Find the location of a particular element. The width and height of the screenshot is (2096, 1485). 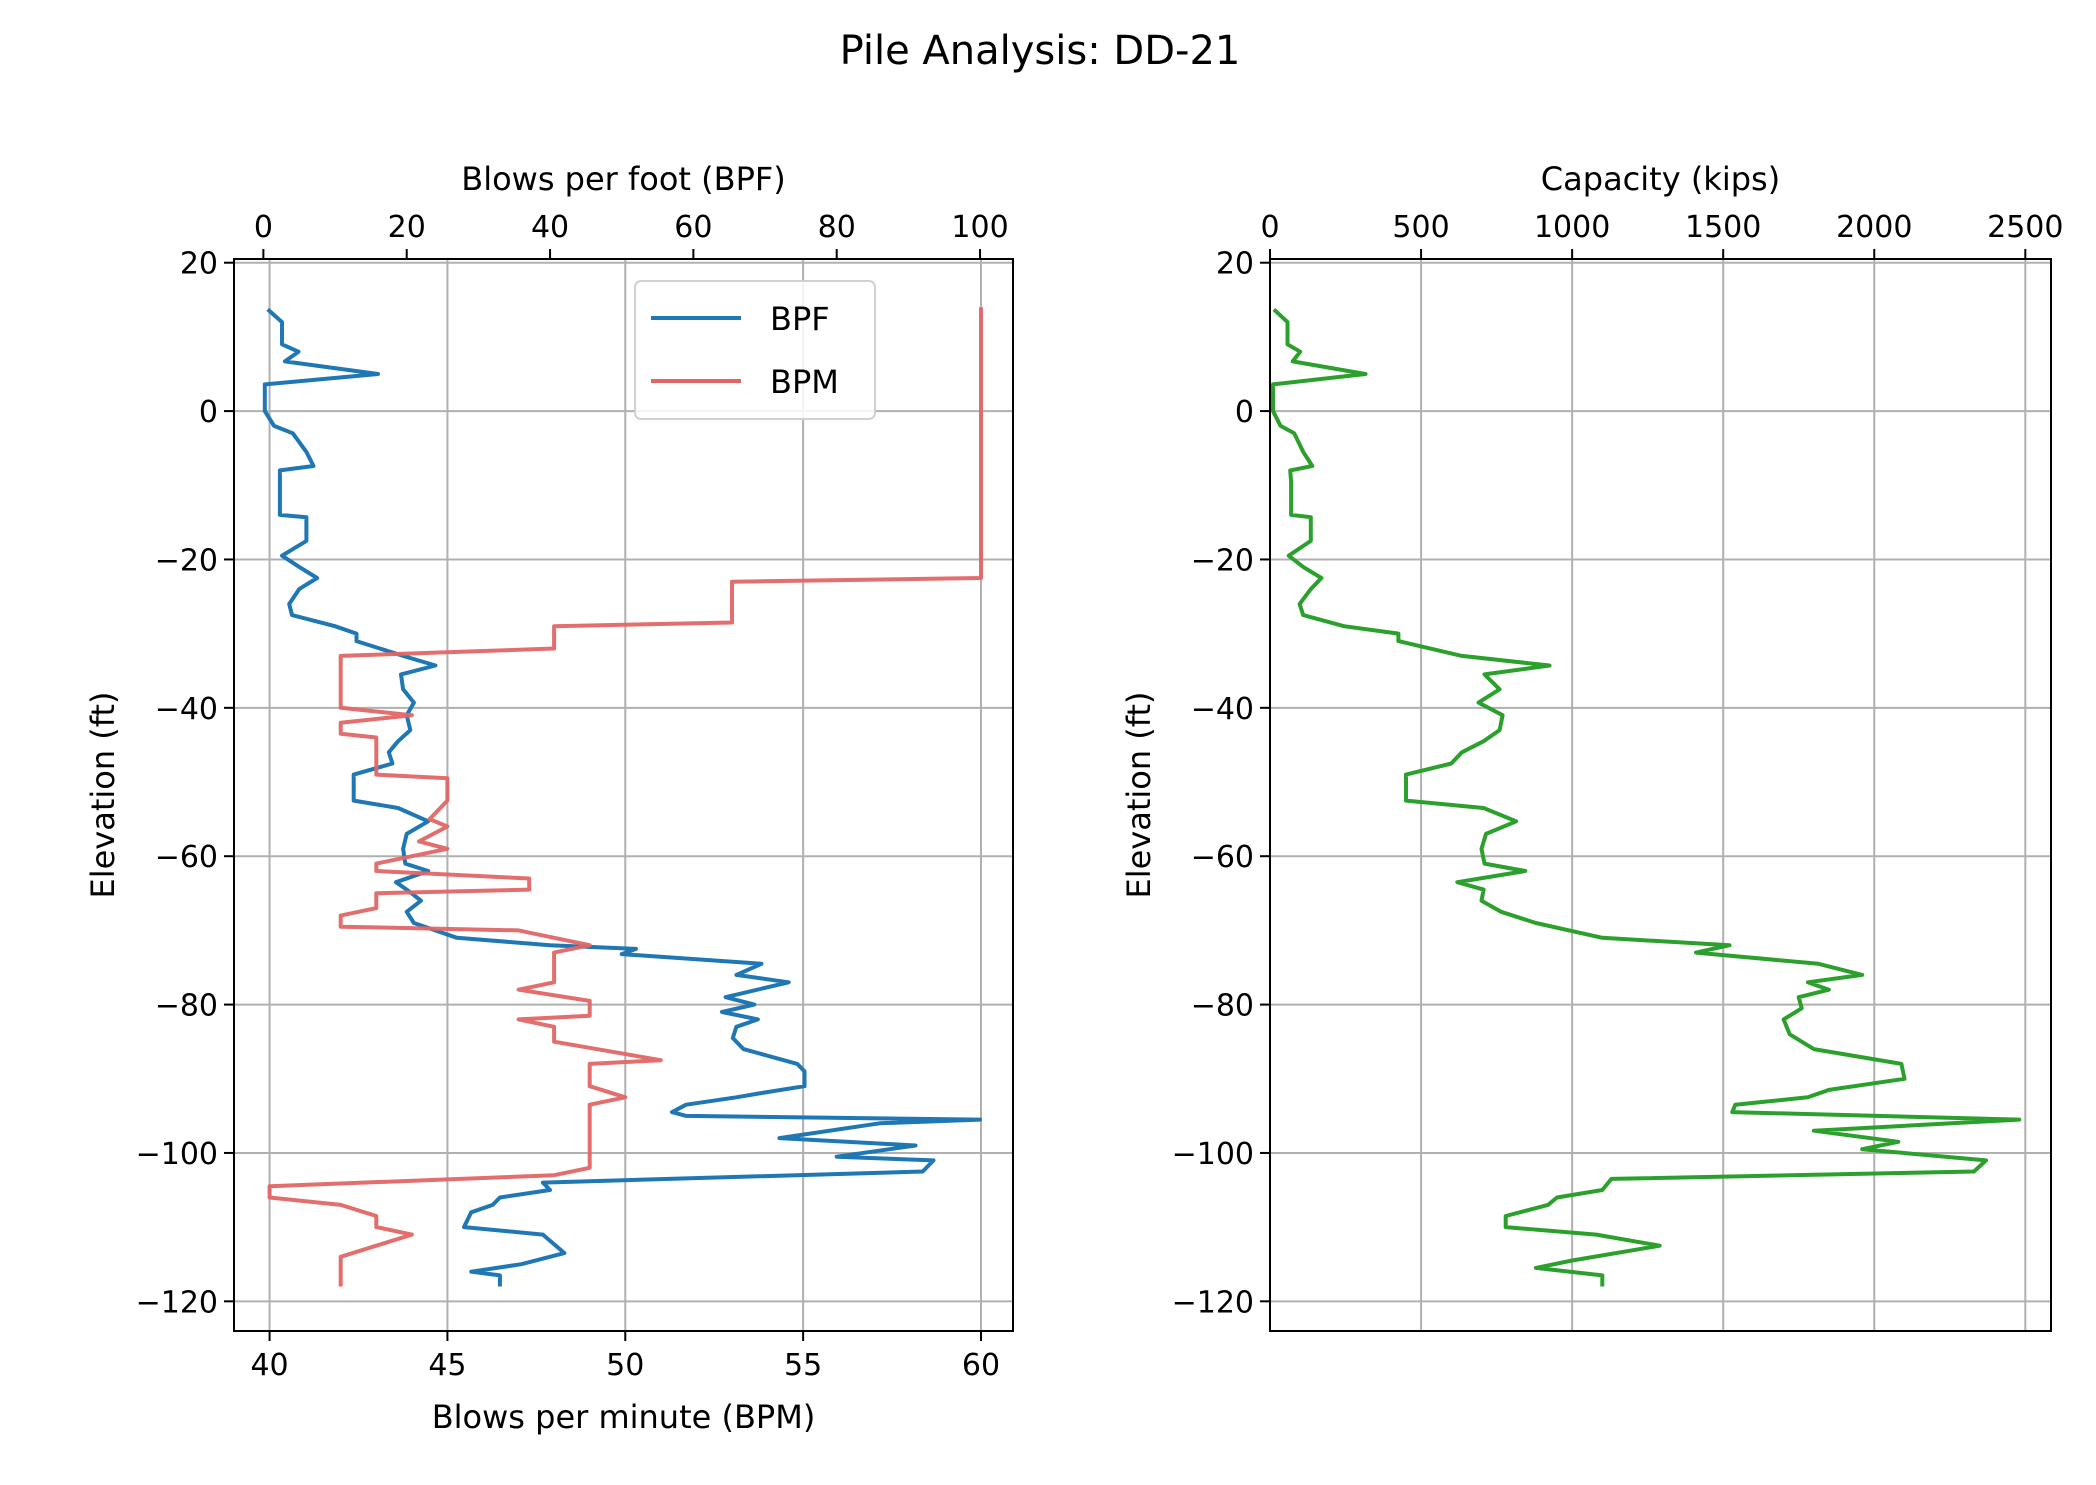

top-x-tick-label: 40 is located at coordinates (550, 227).